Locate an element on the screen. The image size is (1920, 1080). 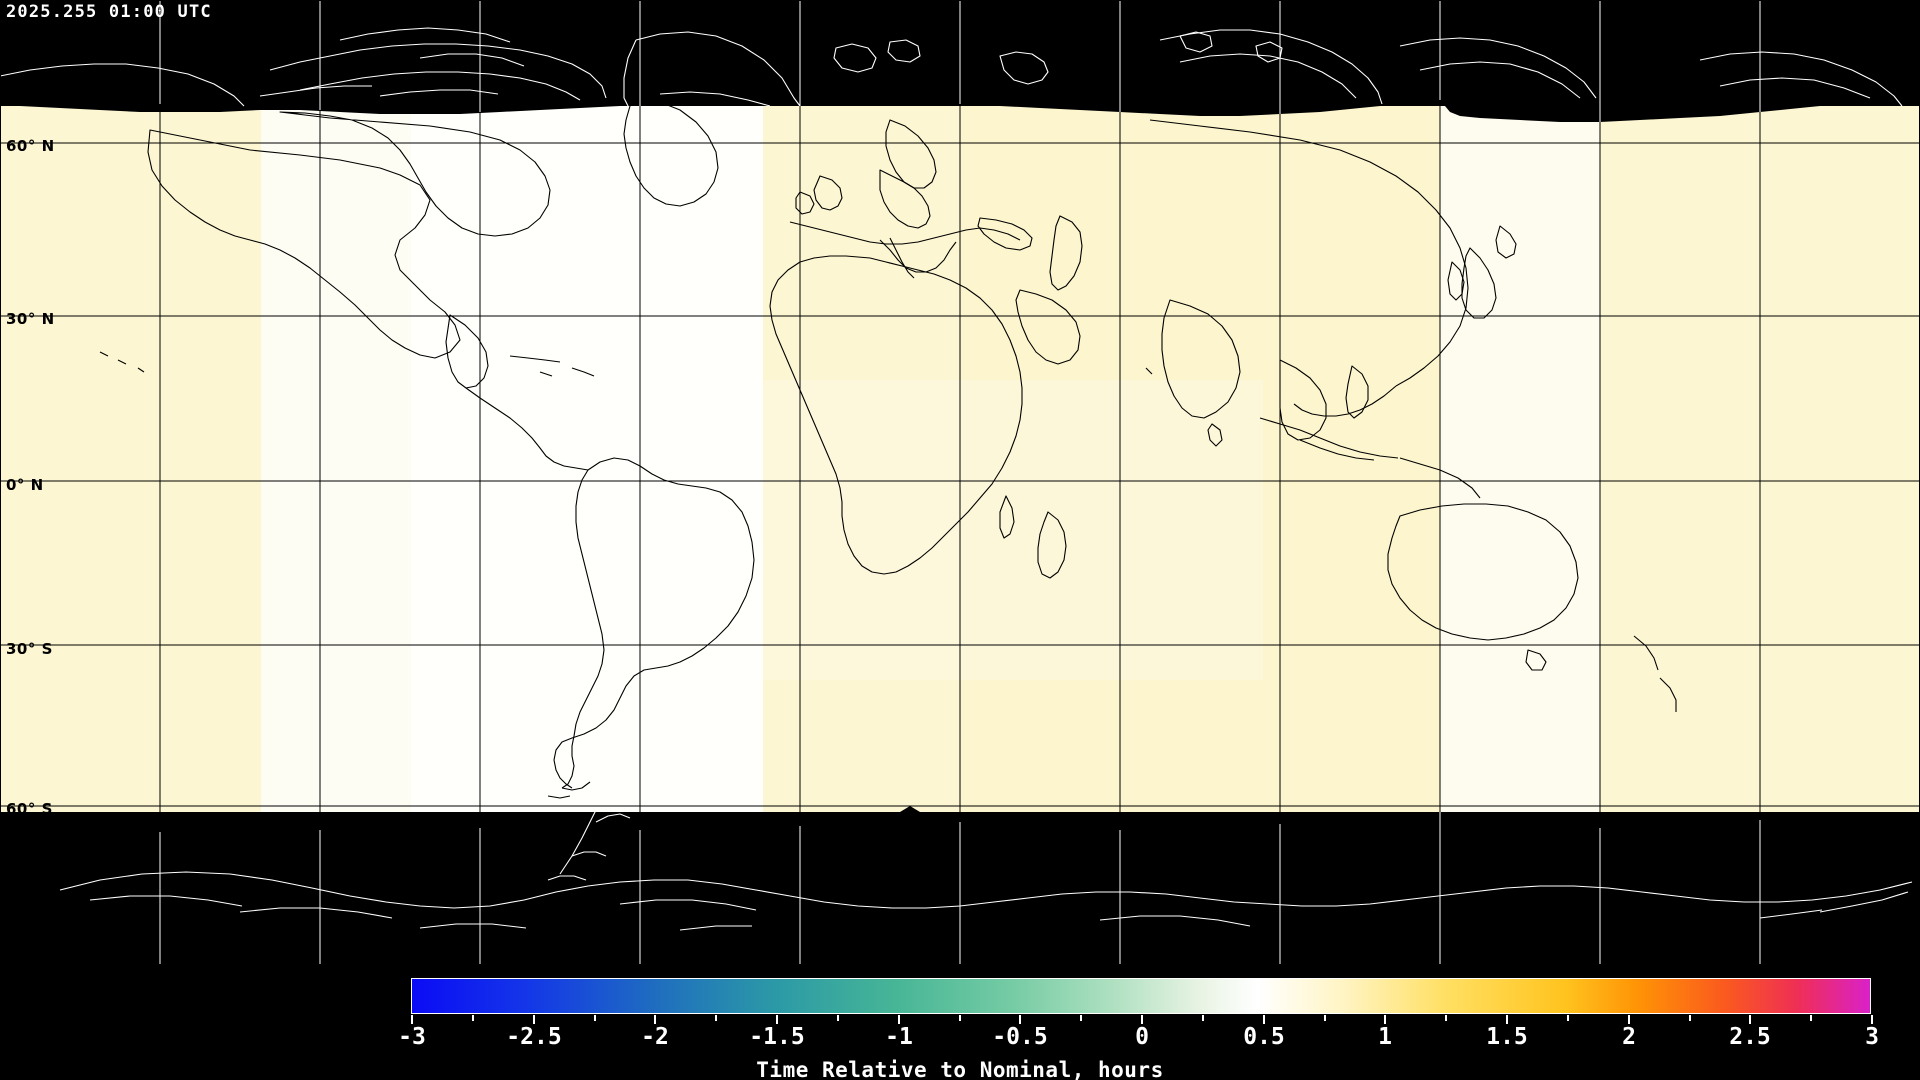
colorbar-label-2.5: 2.5 is located at coordinates (1750, 1037).